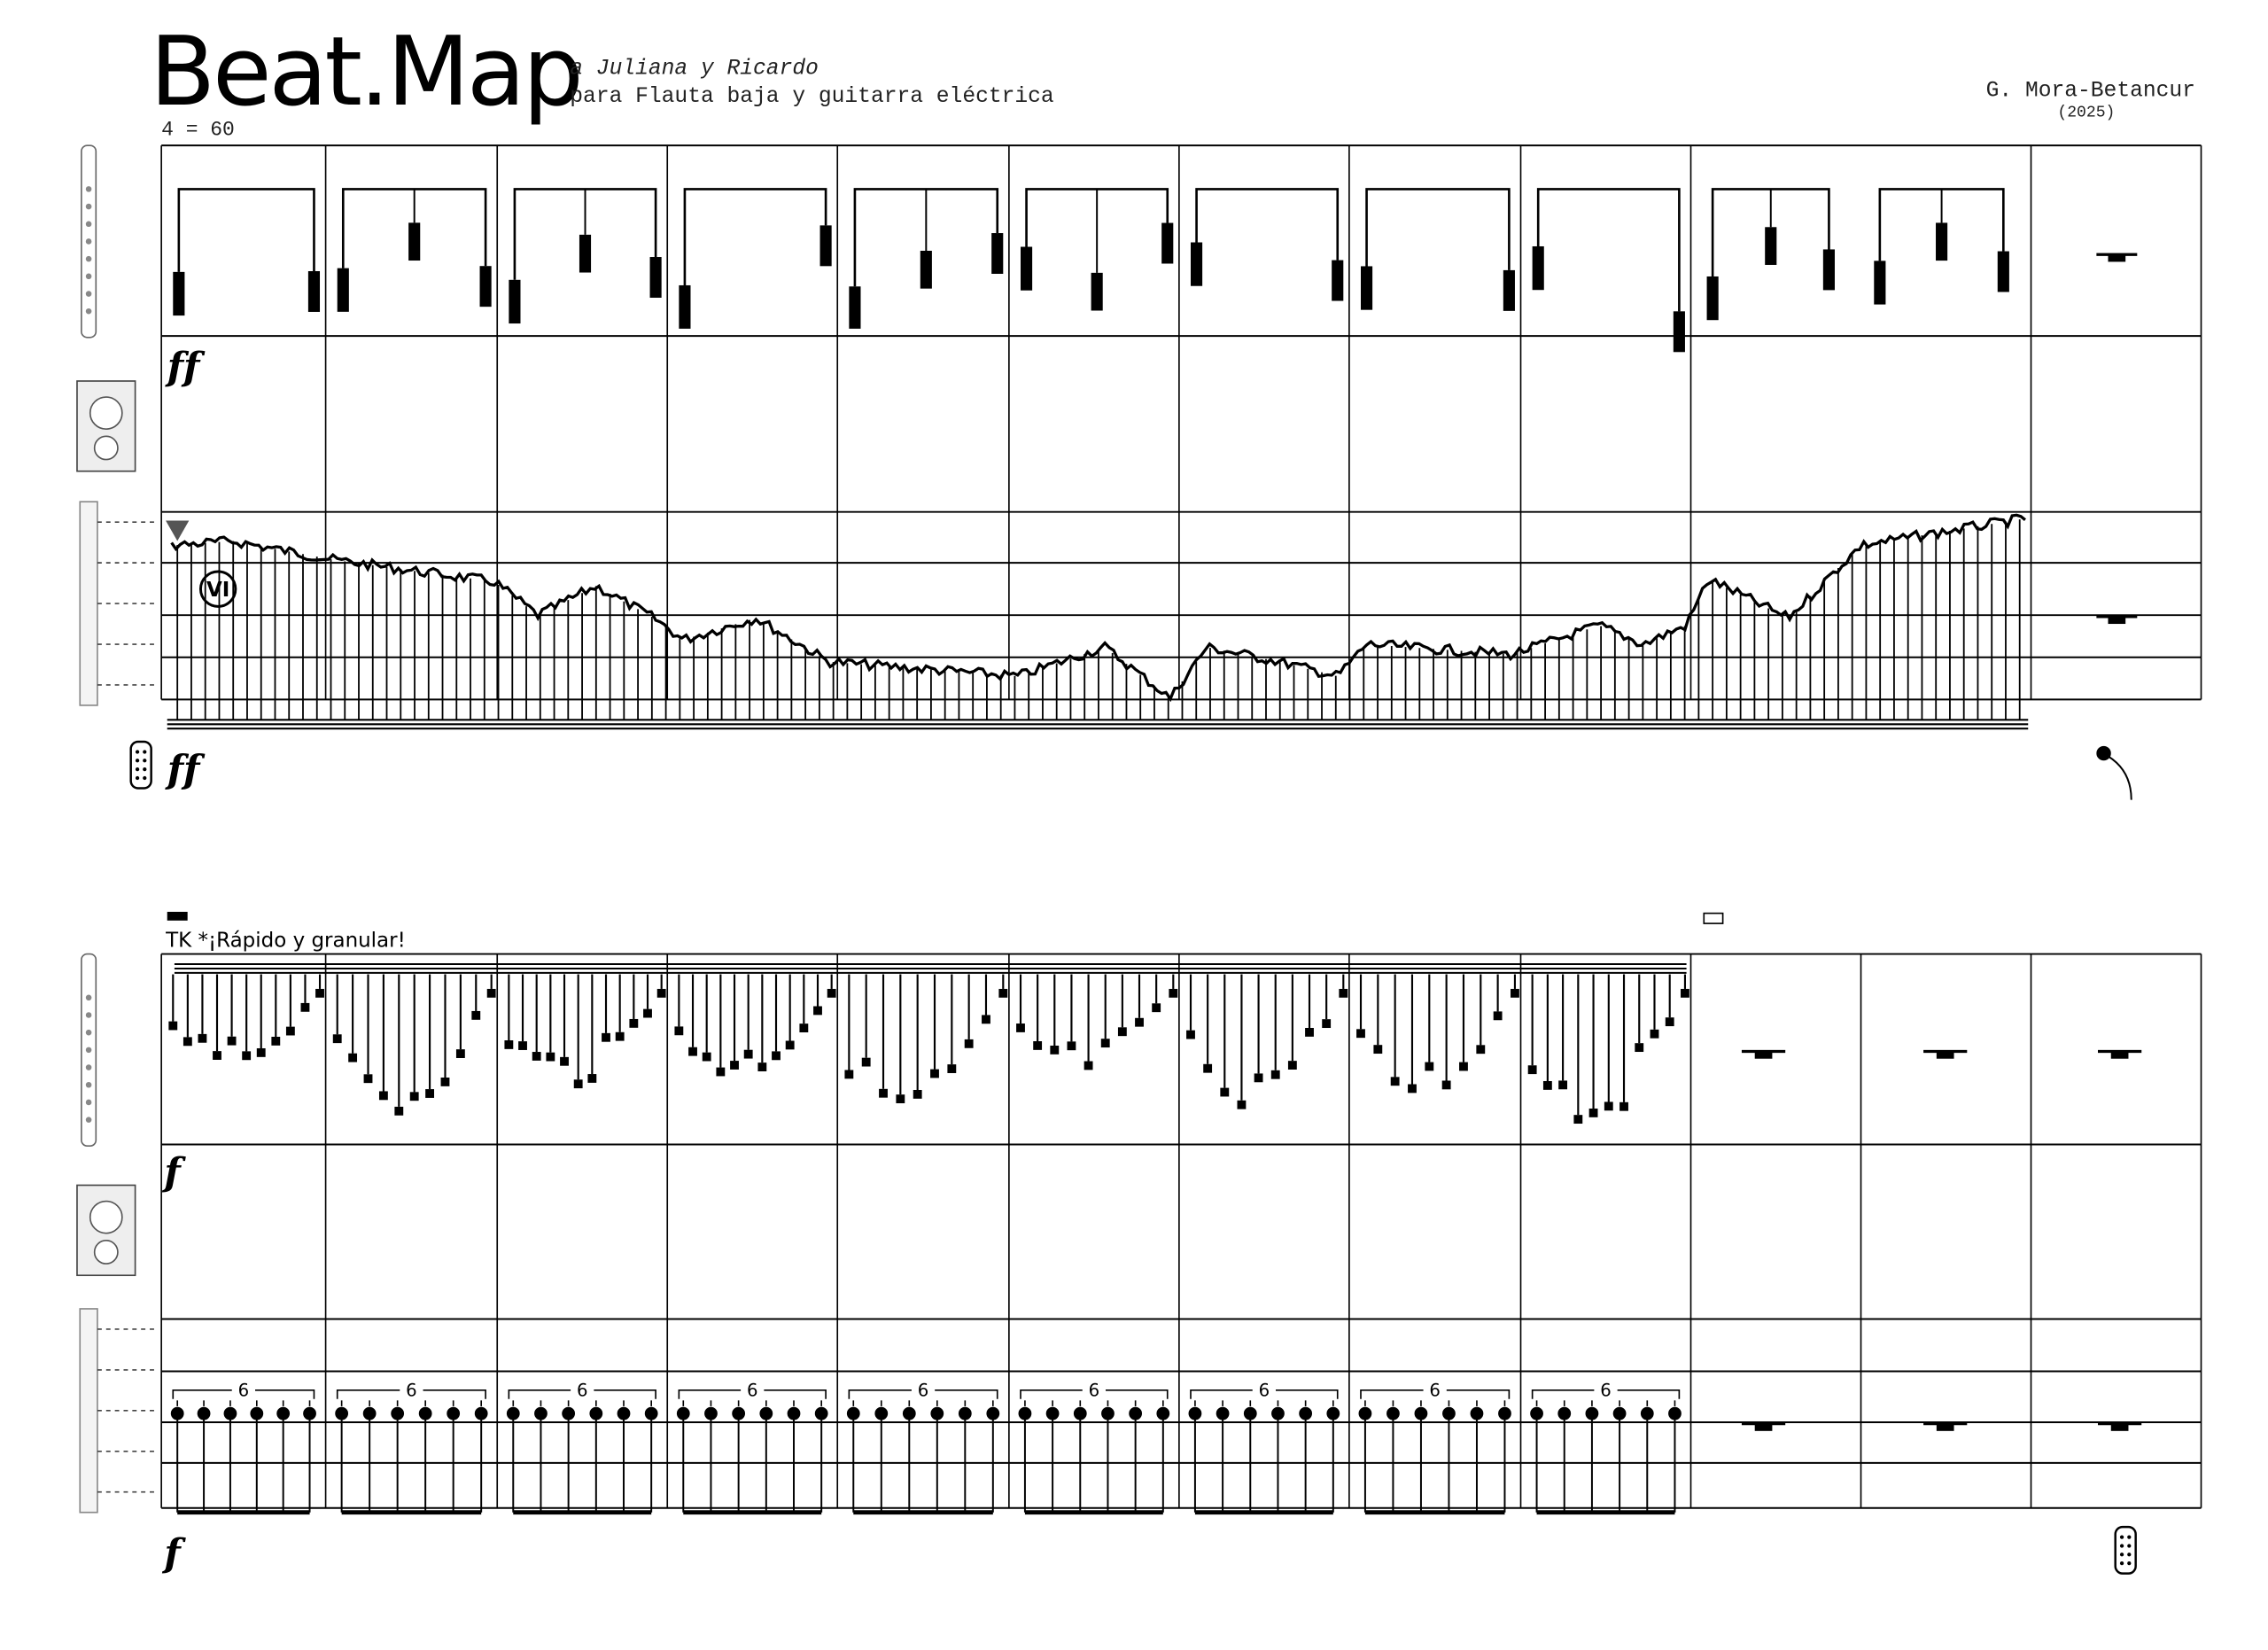 The width and height of the screenshot is (2268, 1650). I want to click on tempo: 4 = 60, so click(198, 130).